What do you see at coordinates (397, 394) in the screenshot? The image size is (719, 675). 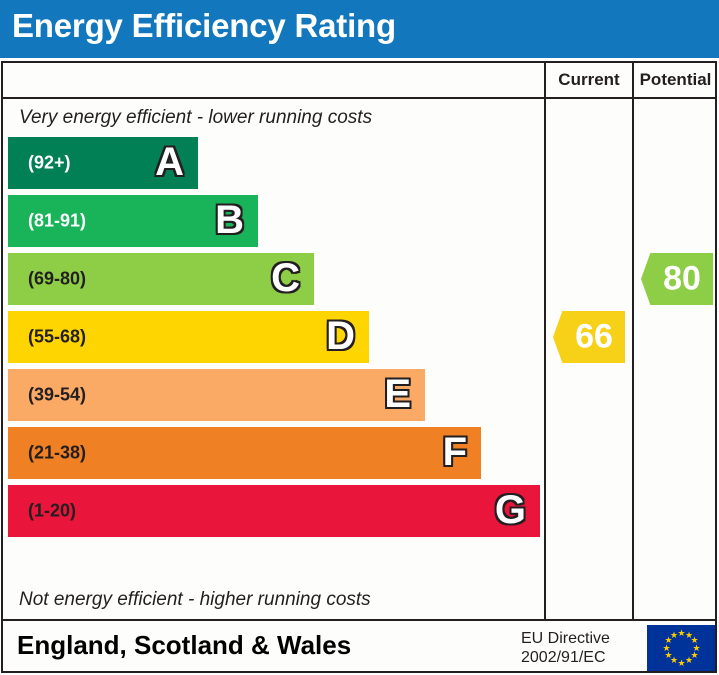 I see `band-e-letter: E` at bounding box center [397, 394].